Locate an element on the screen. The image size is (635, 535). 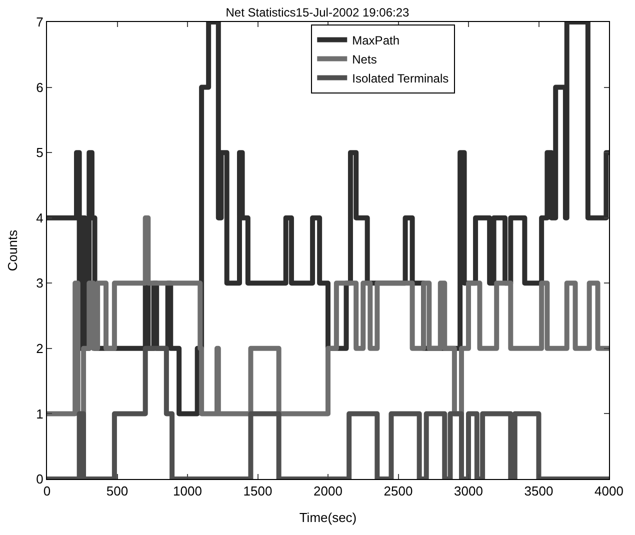
y-tick-label: 3 is located at coordinates (40, 283).